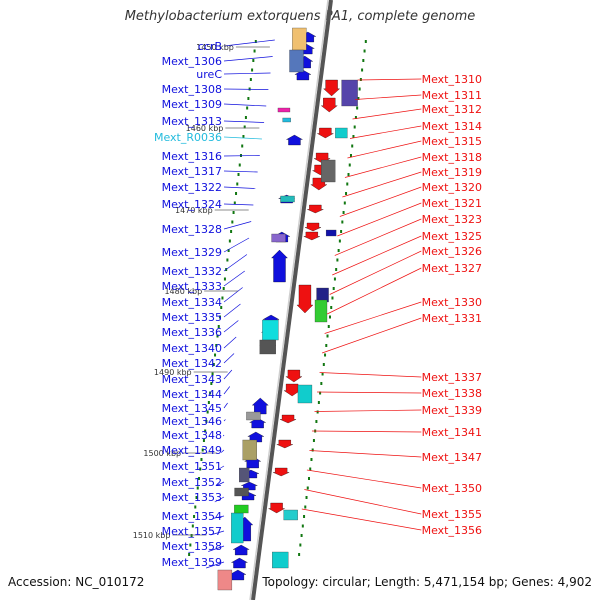  I want to click on gene-label-right: Mext_1319, so click(452, 172).